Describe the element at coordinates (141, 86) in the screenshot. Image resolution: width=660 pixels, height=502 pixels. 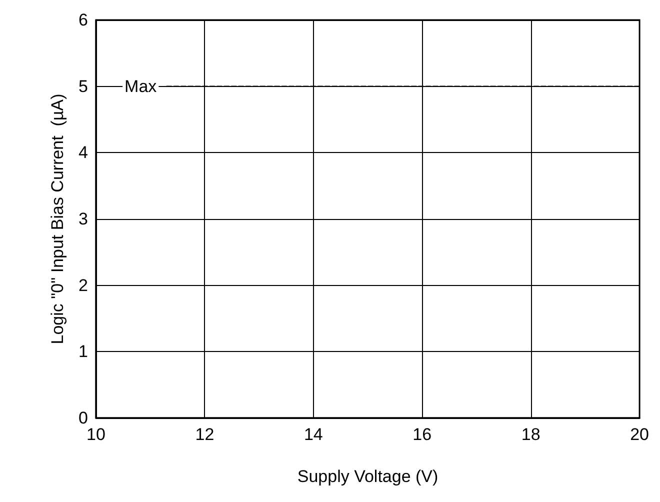
I see `series-label: Max` at that location.